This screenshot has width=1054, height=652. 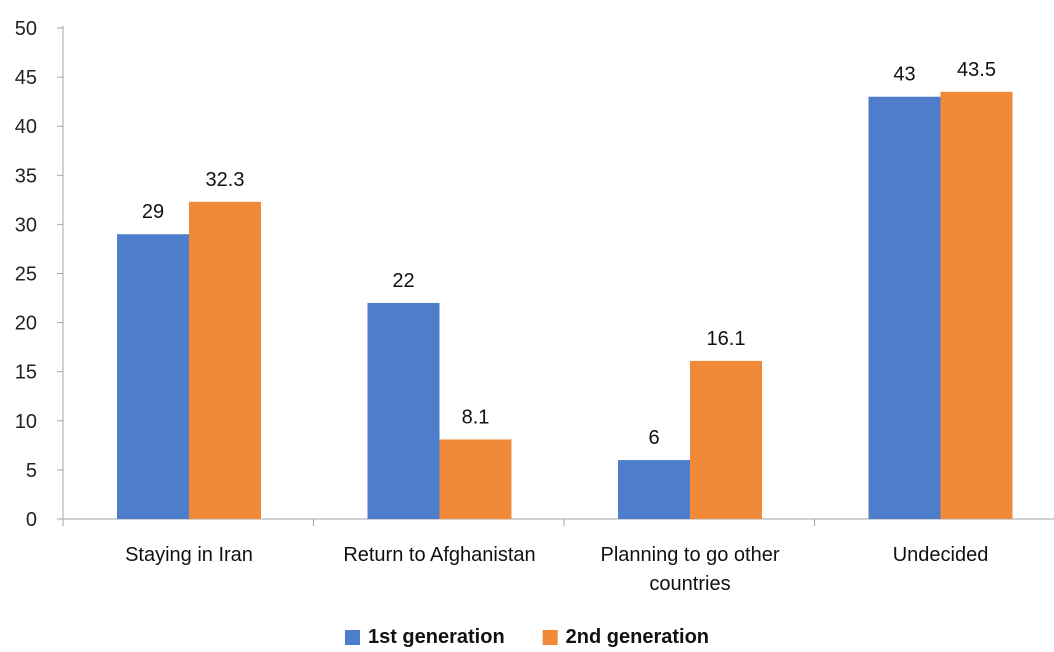 I want to click on y-tick-label: 20, so click(x=26, y=324).